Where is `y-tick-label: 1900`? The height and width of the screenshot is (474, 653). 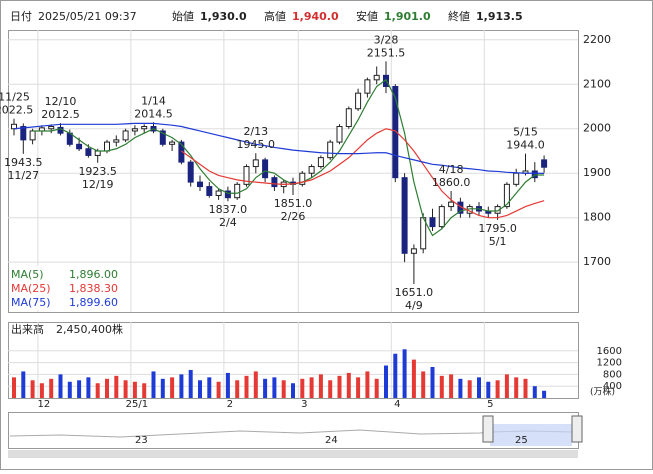
y-tick-label: 1900 is located at coordinates (597, 172).